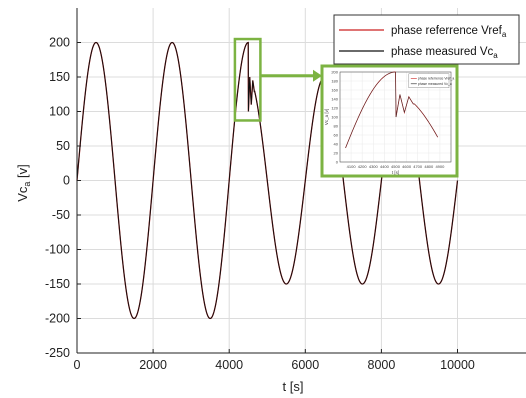 This screenshot has height=398, width=526. I want to click on inset-y-tick-label: 120, so click(334, 108).